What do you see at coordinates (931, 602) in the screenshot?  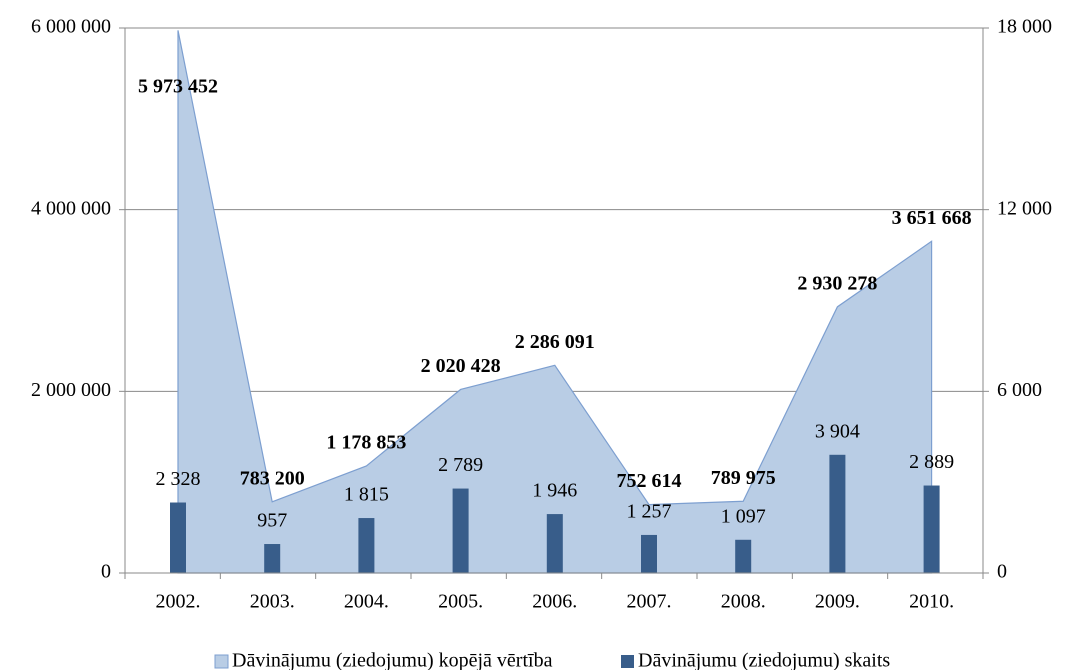 I see `x-tick-label: 2010.` at bounding box center [931, 602].